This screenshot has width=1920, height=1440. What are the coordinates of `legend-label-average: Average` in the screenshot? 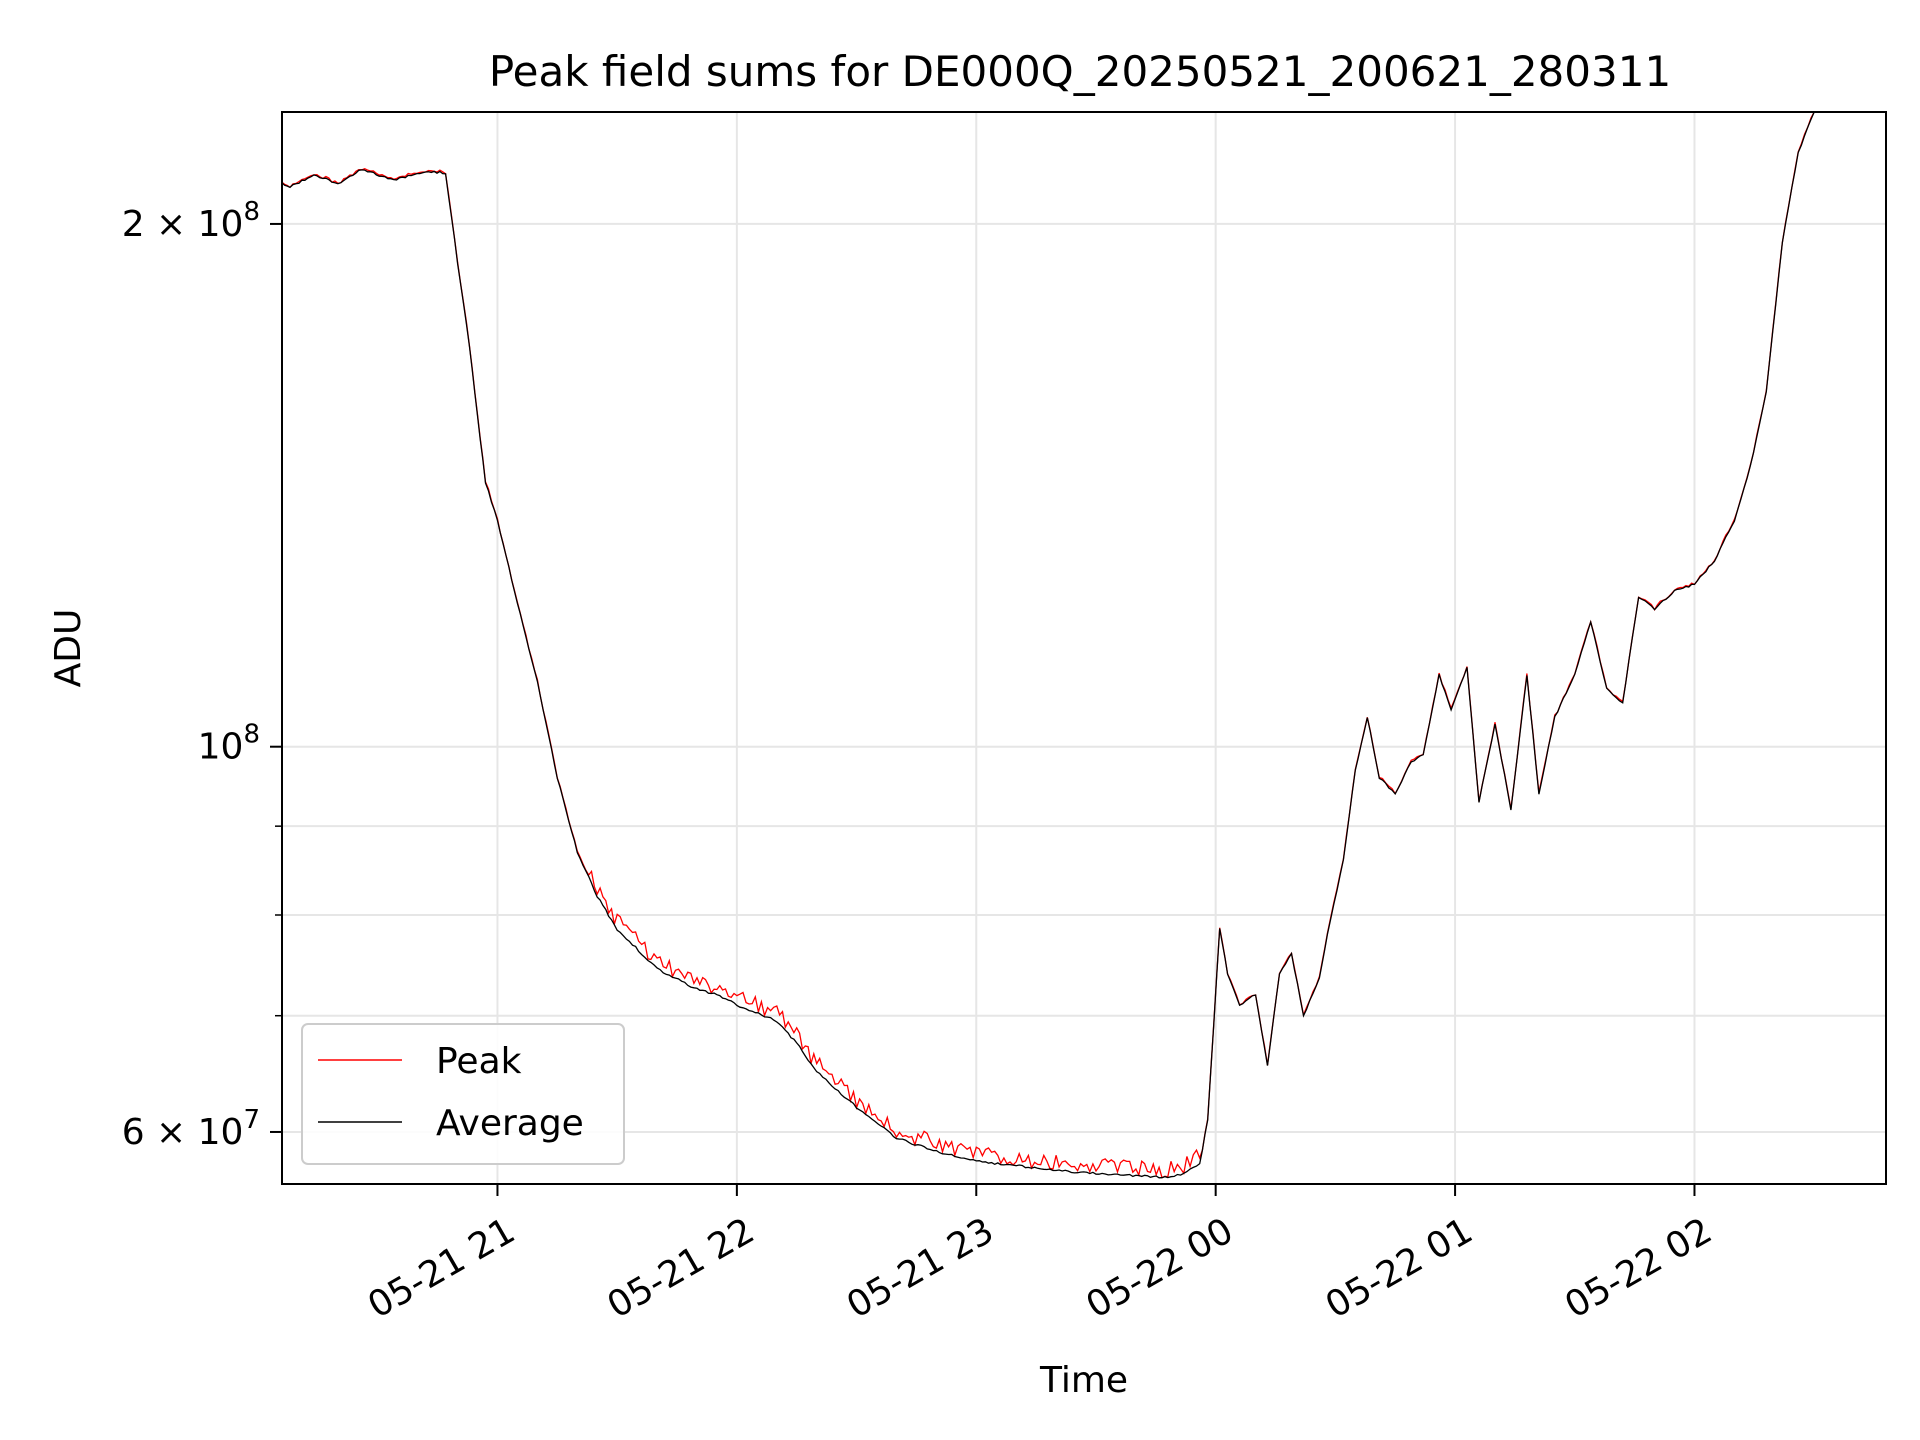 It's located at (510, 1123).